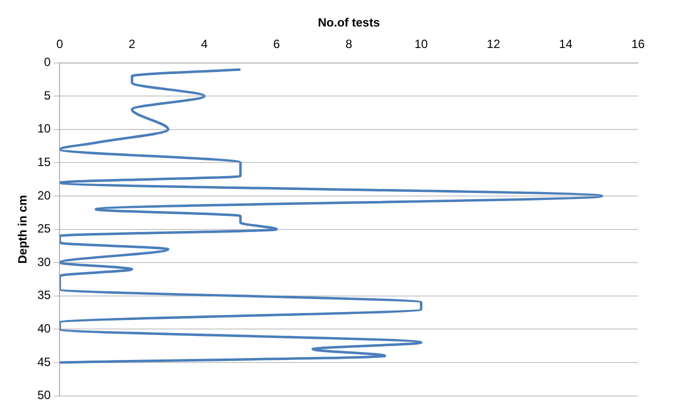 Image resolution: width=677 pixels, height=415 pixels. I want to click on y-tick-label: 15, so click(44, 162).